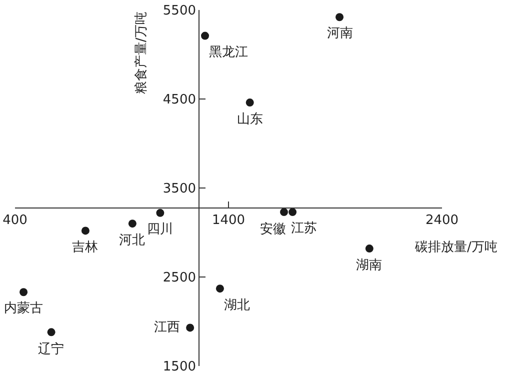 The width and height of the screenshot is (517, 376). What do you see at coordinates (304, 228) in the screenshot?
I see `annotation: 江苏` at bounding box center [304, 228].